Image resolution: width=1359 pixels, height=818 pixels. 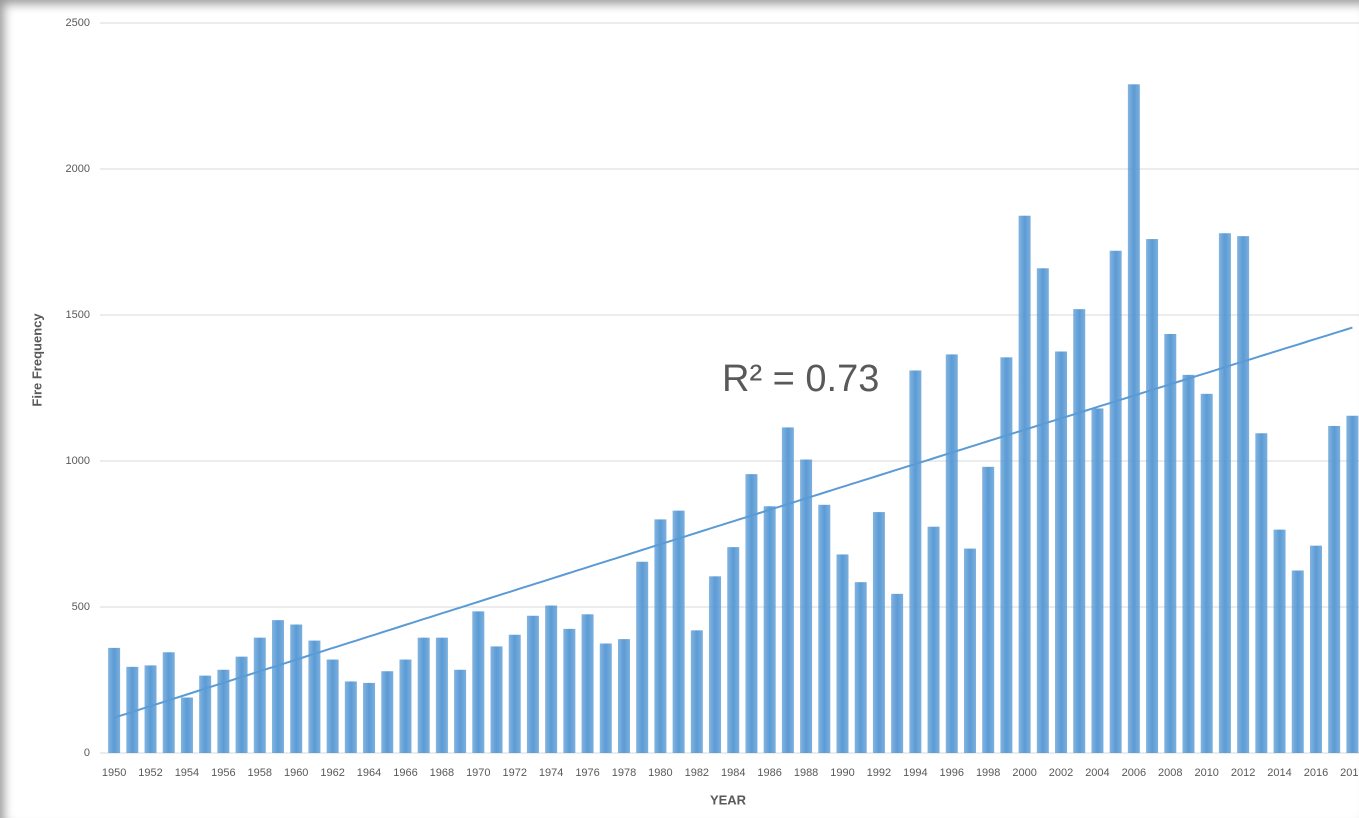 What do you see at coordinates (1316, 773) in the screenshot?
I see `x-tick-label: 2016` at bounding box center [1316, 773].